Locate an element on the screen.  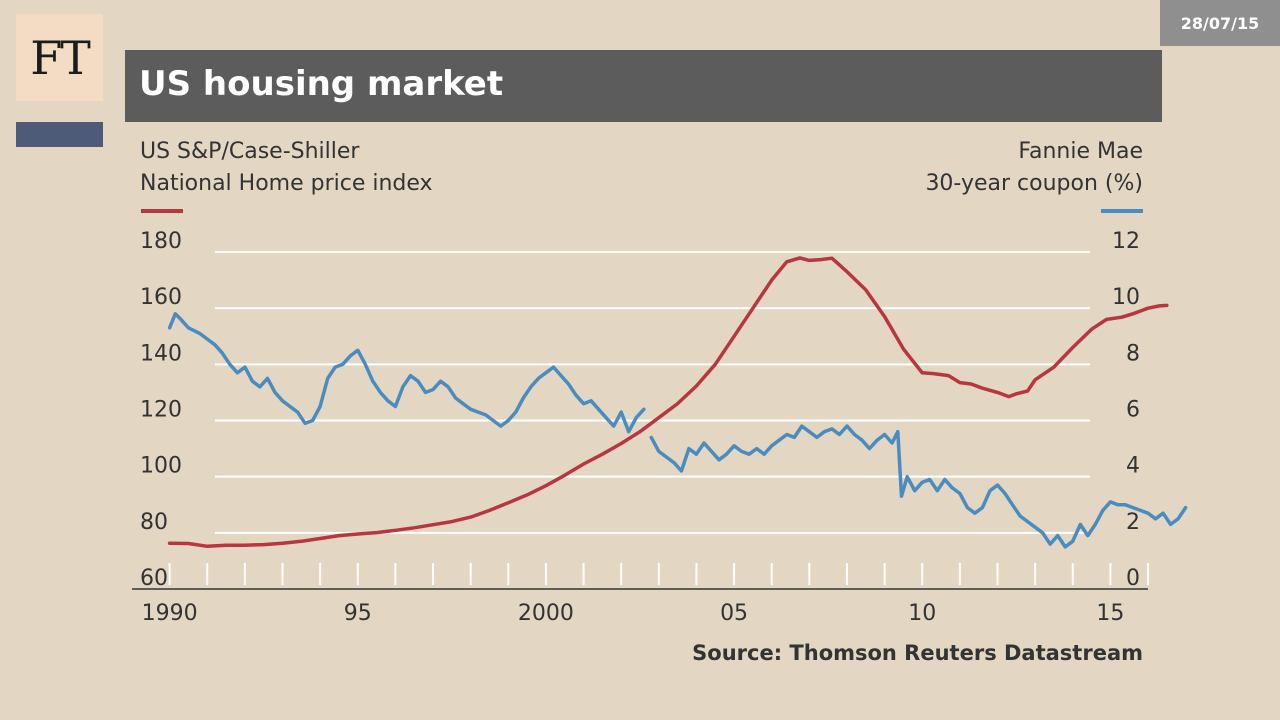
x-tick-label: 2000 is located at coordinates (546, 613).